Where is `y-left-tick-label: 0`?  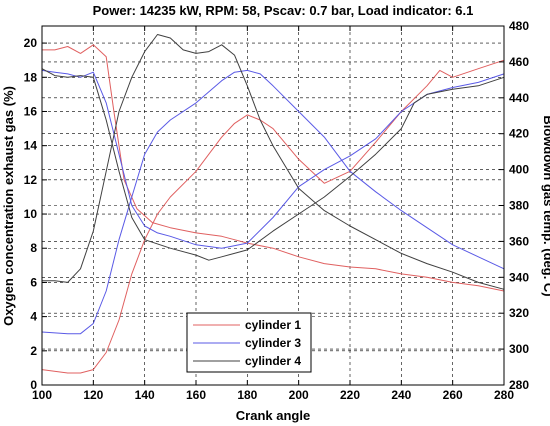 y-left-tick-label: 0 is located at coordinates (33, 385).